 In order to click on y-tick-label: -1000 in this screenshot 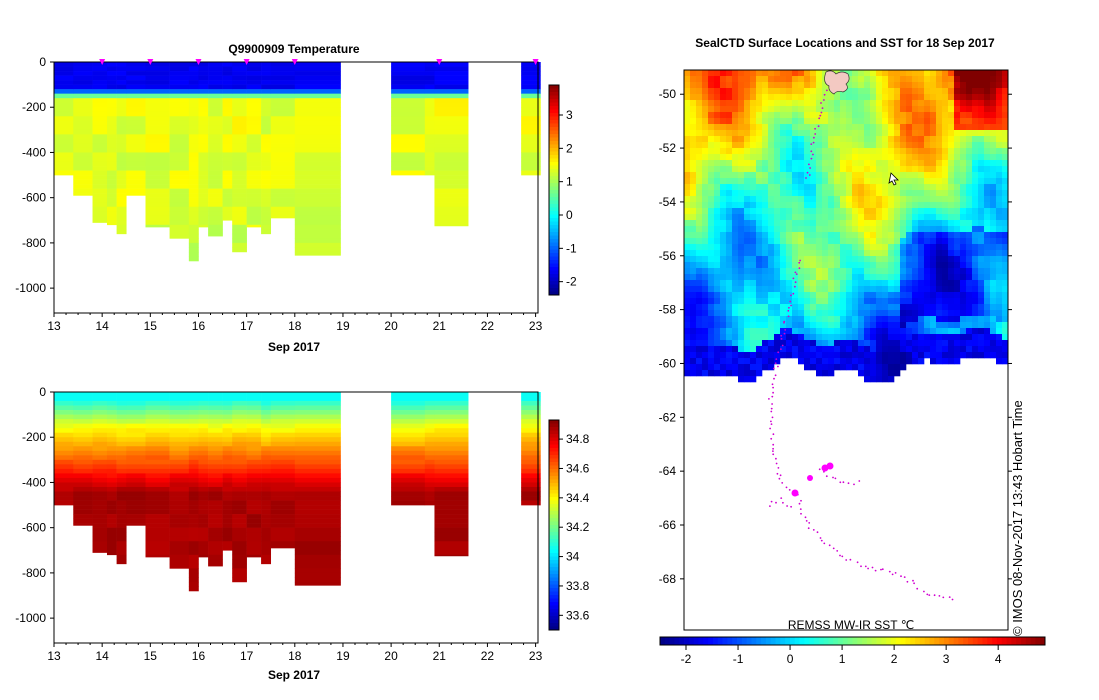, I will do `click(30, 288)`.